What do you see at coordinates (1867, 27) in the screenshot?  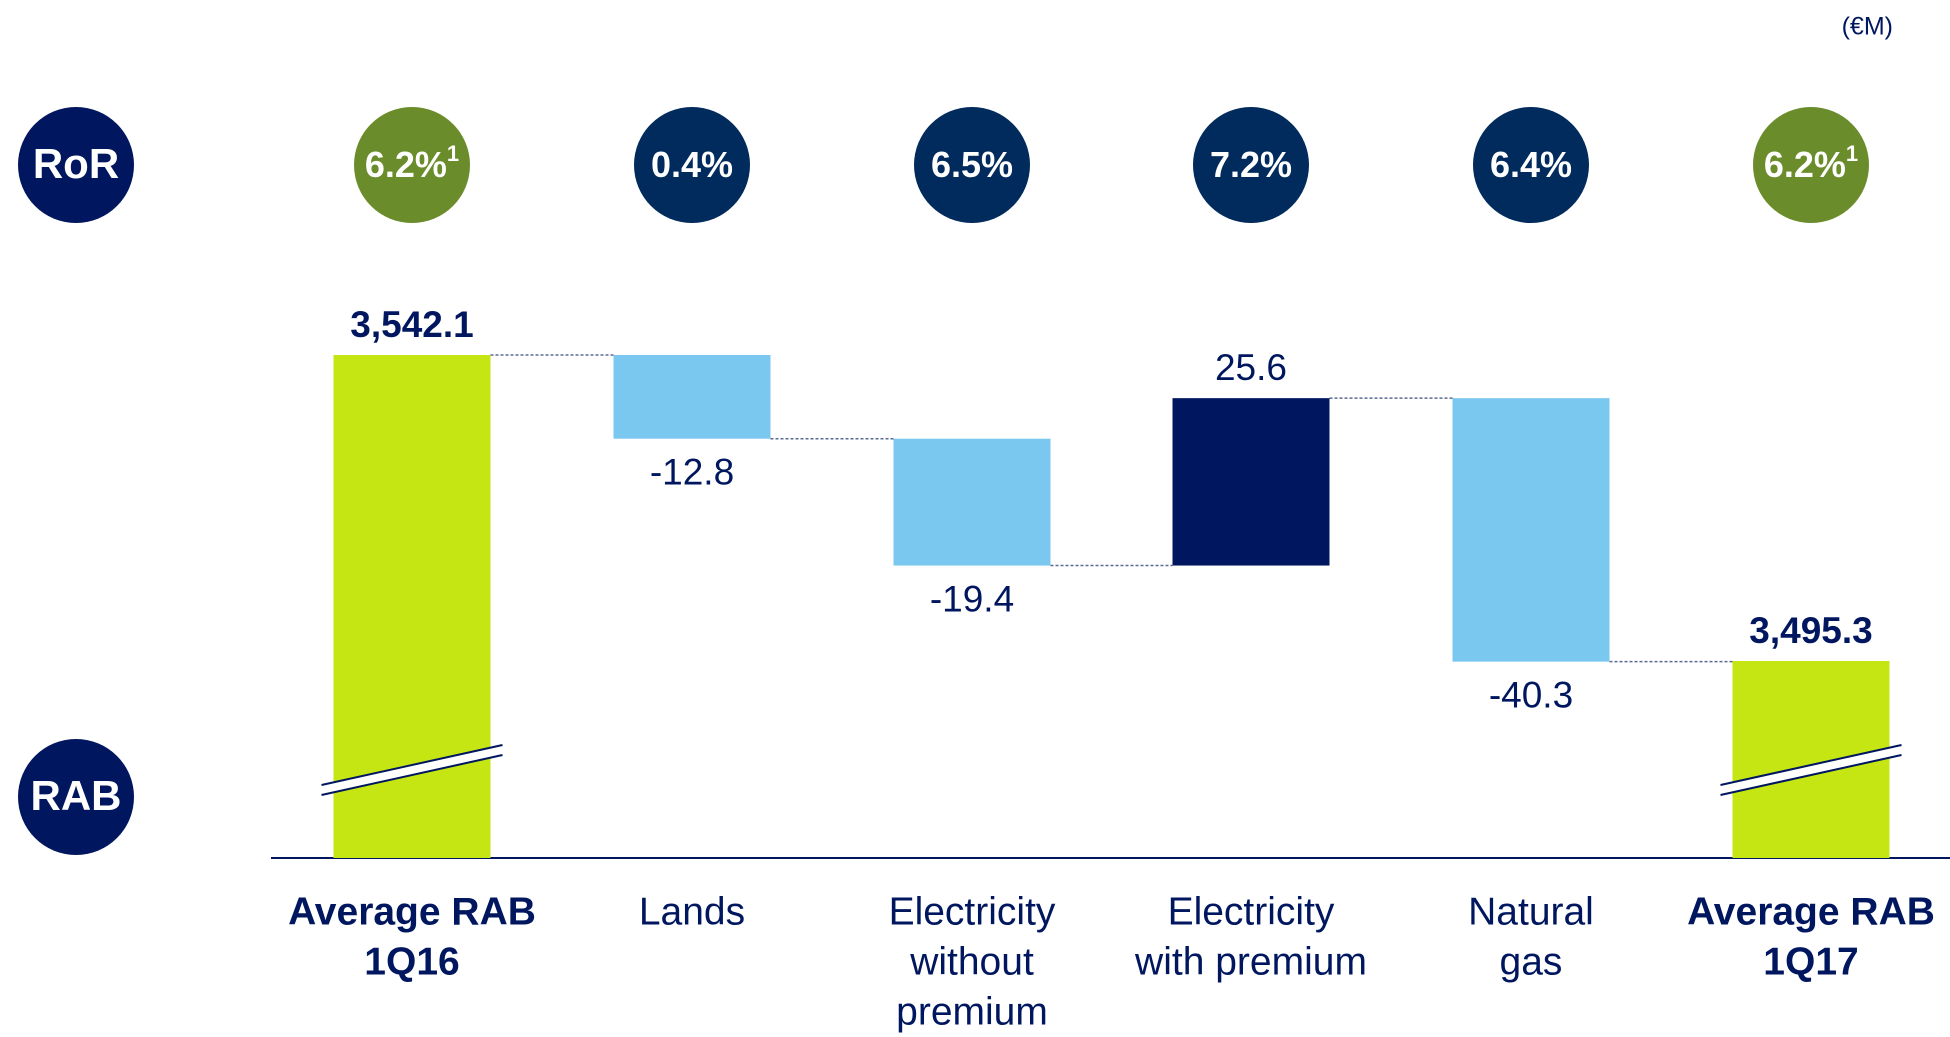 I see `unit-label: (€M)` at bounding box center [1867, 27].